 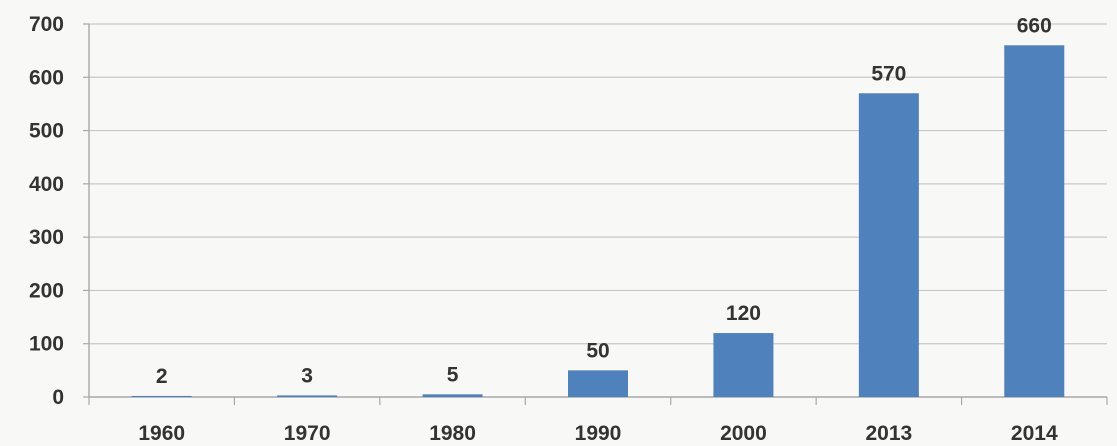 I want to click on y-tick-labels: 0 100 200 300 400 500 600 700, so click(x=46, y=211).